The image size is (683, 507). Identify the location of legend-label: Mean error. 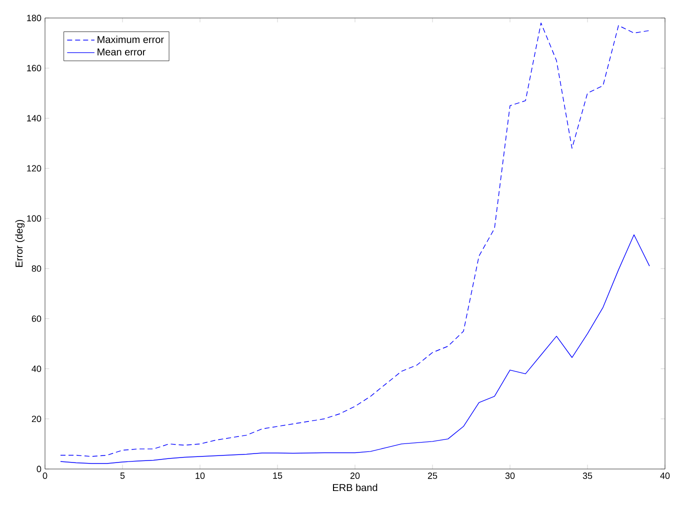
(122, 52).